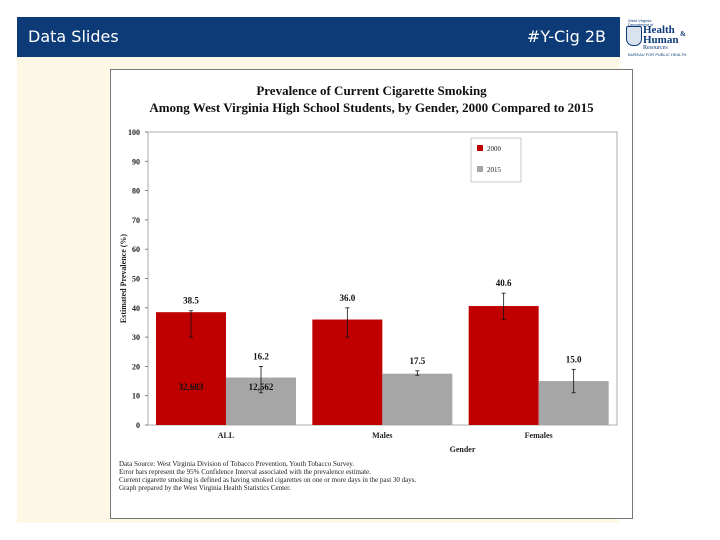  Describe the element at coordinates (480, 148) in the screenshot. I see `legend-swatch-2000` at that location.